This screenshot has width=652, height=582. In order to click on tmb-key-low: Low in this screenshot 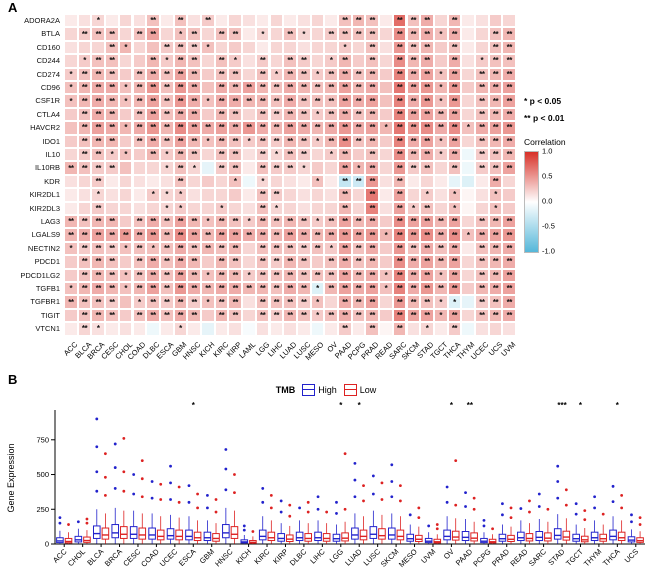, I will do `click(360, 390)`.